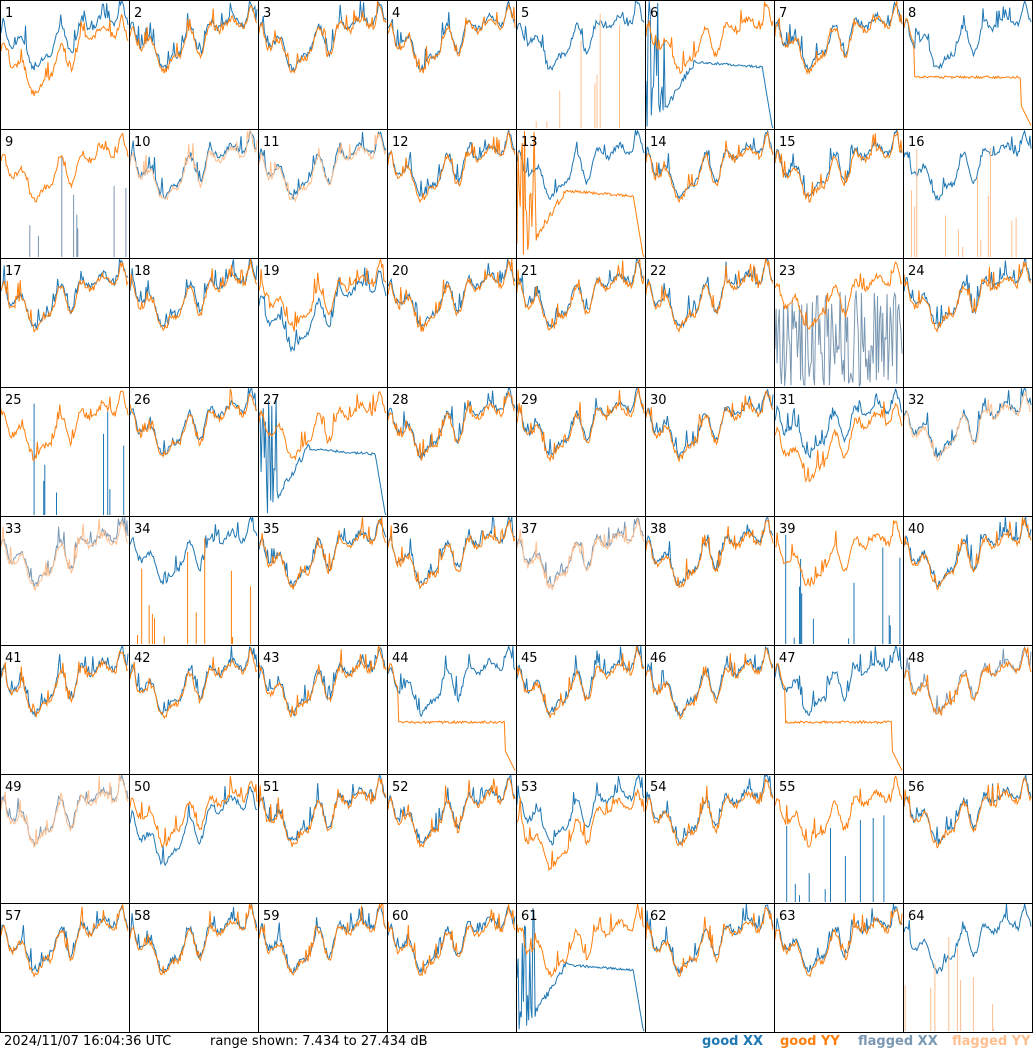  I want to click on panel-label-47: 47, so click(787, 658).